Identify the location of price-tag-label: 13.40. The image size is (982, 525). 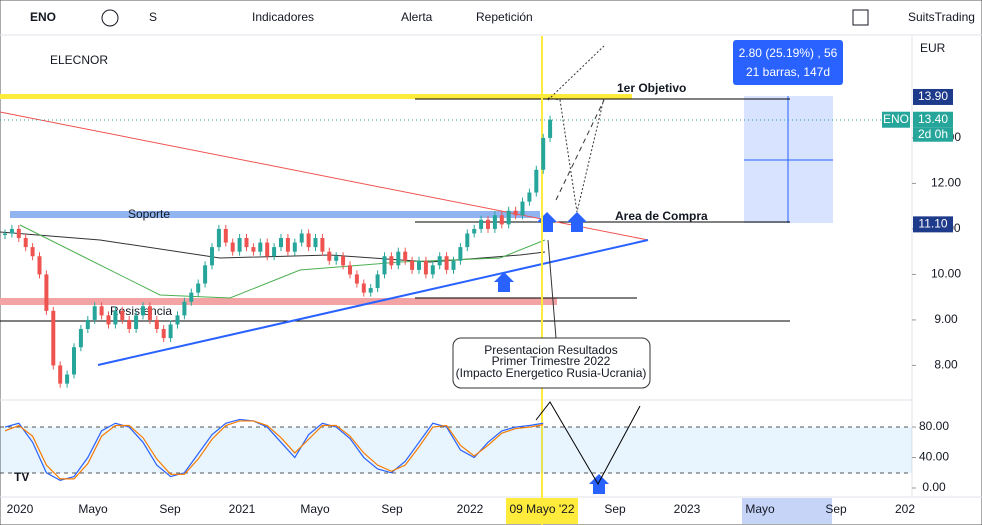
(933, 119).